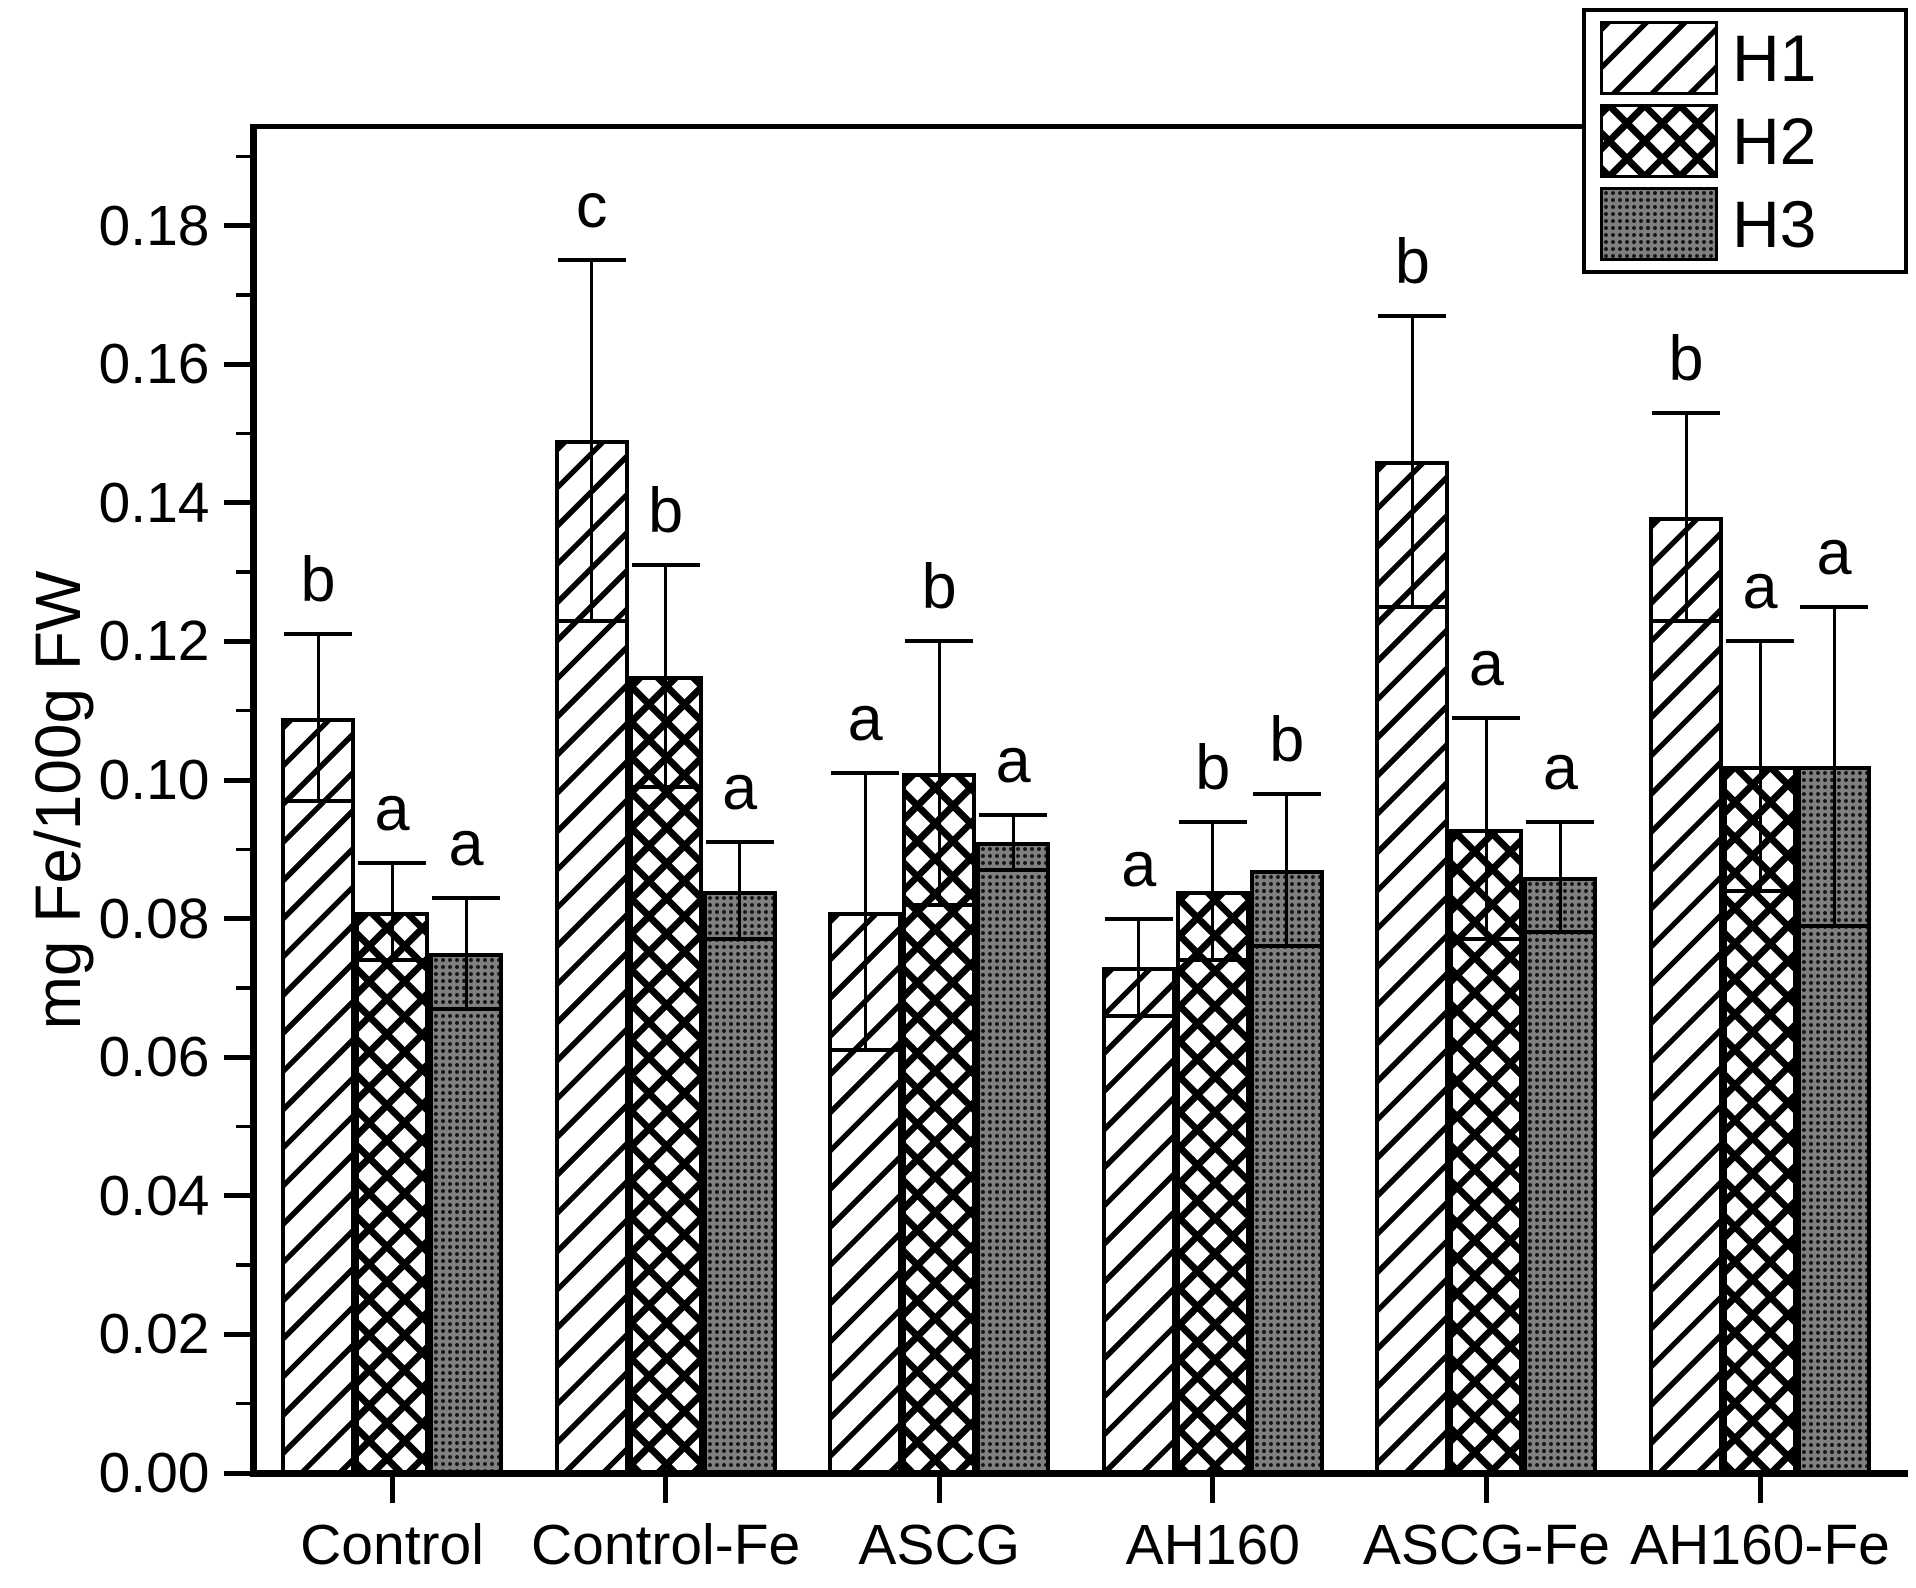  What do you see at coordinates (253, 800) in the screenshot?
I see `y-axis-line` at bounding box center [253, 800].